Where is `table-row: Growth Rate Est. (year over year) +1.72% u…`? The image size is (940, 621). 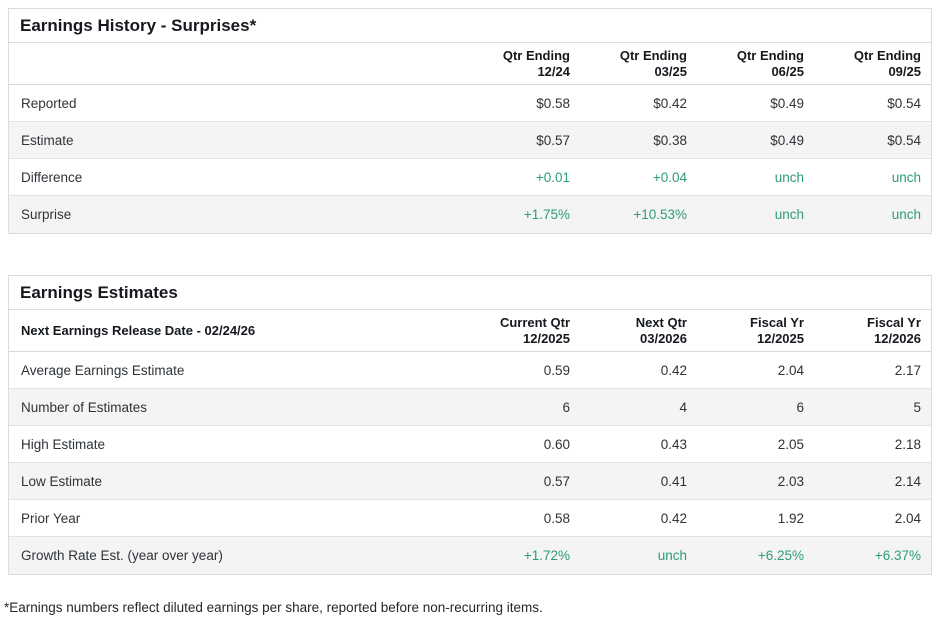 table-row: Growth Rate Est. (year over year) +1.72% u… is located at coordinates (470, 556).